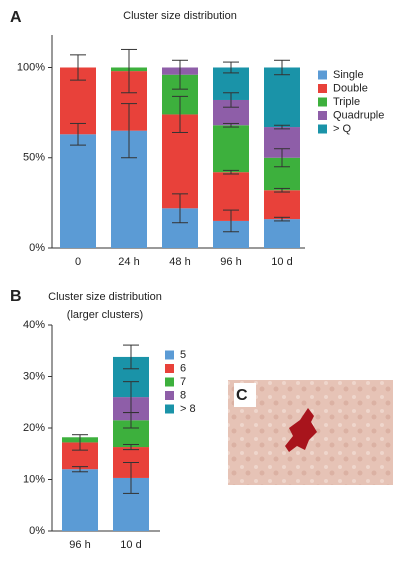  What do you see at coordinates (188, 409) in the screenshot?
I see `legend-label: > 8` at bounding box center [188, 409].